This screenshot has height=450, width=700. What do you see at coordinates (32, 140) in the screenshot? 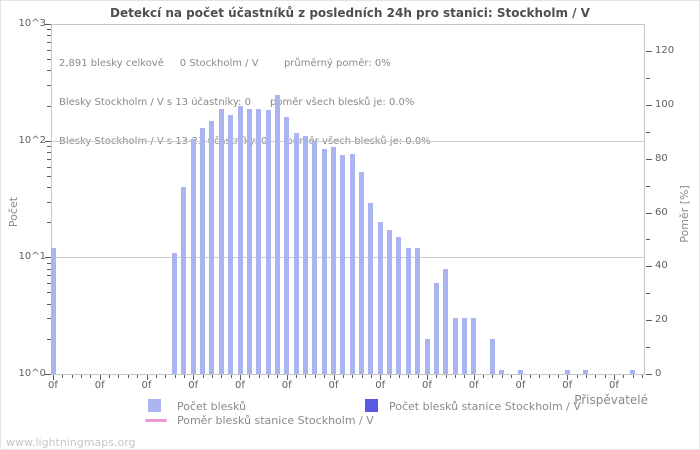
I see `y-tick-label-left: 10^2` at bounding box center [32, 140].